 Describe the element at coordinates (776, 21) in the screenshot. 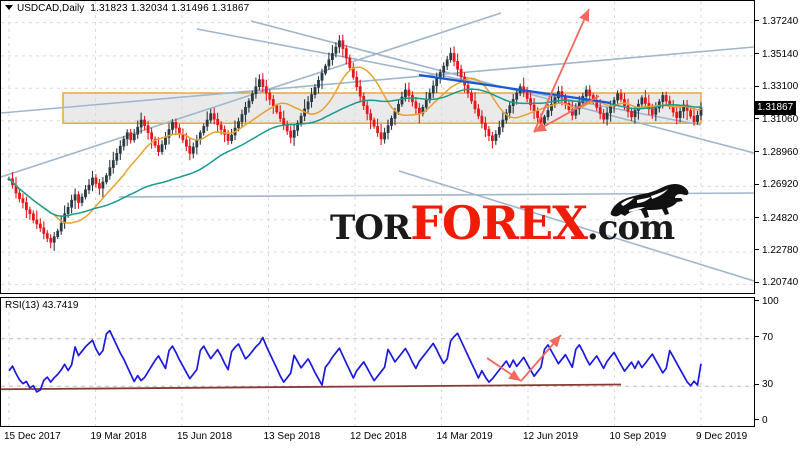

I see `price-axis-tick: 1.37240` at that location.